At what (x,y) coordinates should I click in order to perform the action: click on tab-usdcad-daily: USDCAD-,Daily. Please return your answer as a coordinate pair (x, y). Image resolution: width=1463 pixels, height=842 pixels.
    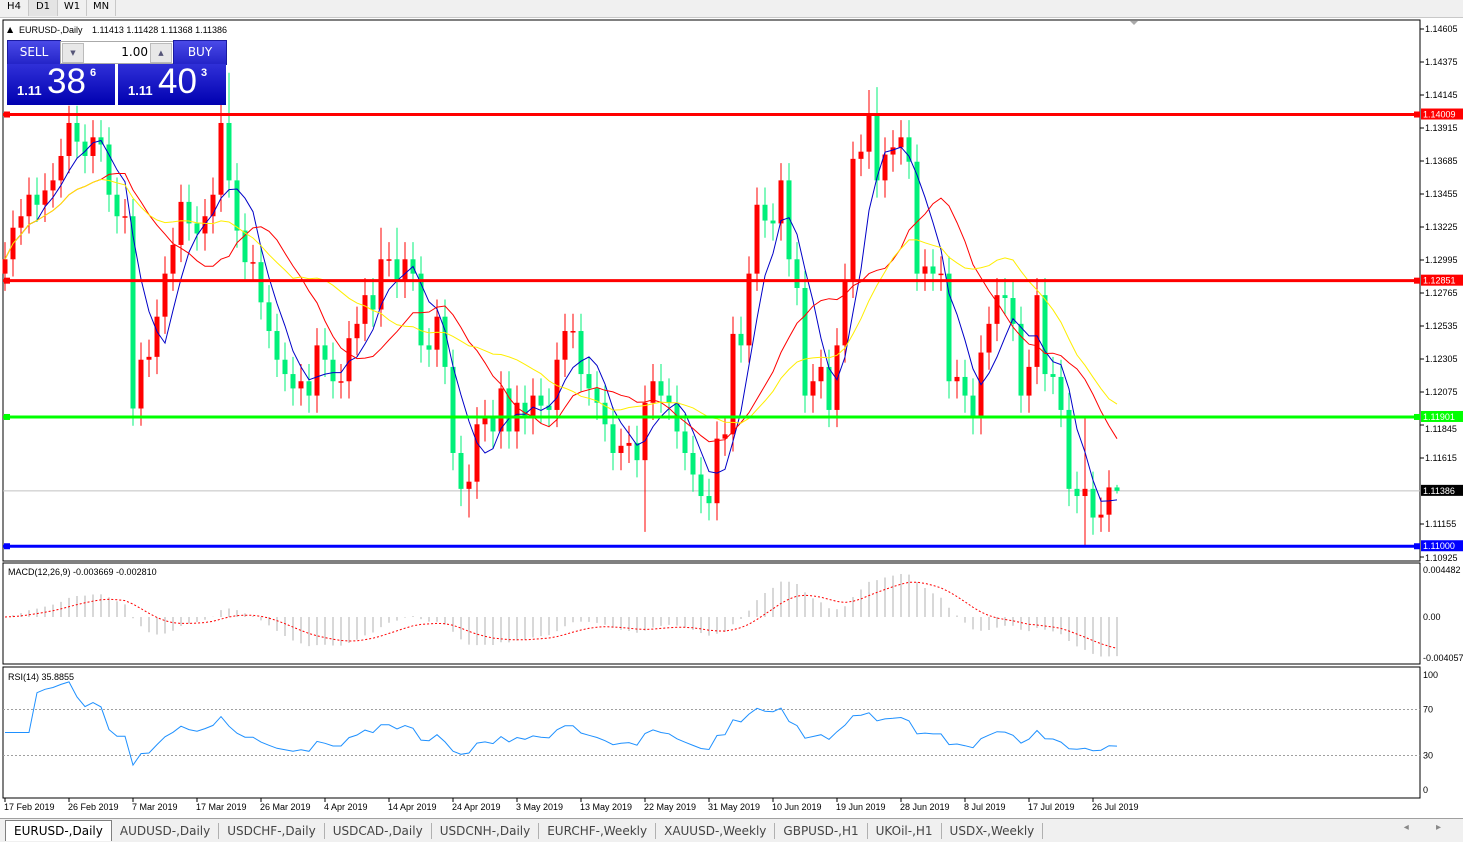
    Looking at the image, I should click on (378, 830).